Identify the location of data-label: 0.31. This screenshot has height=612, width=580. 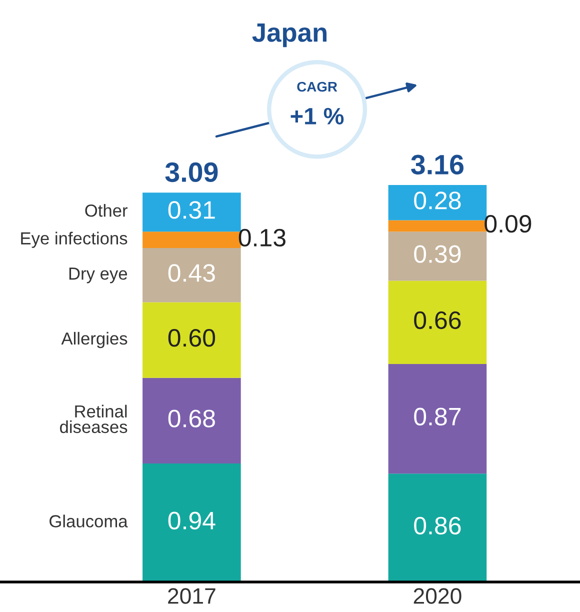
(191, 210).